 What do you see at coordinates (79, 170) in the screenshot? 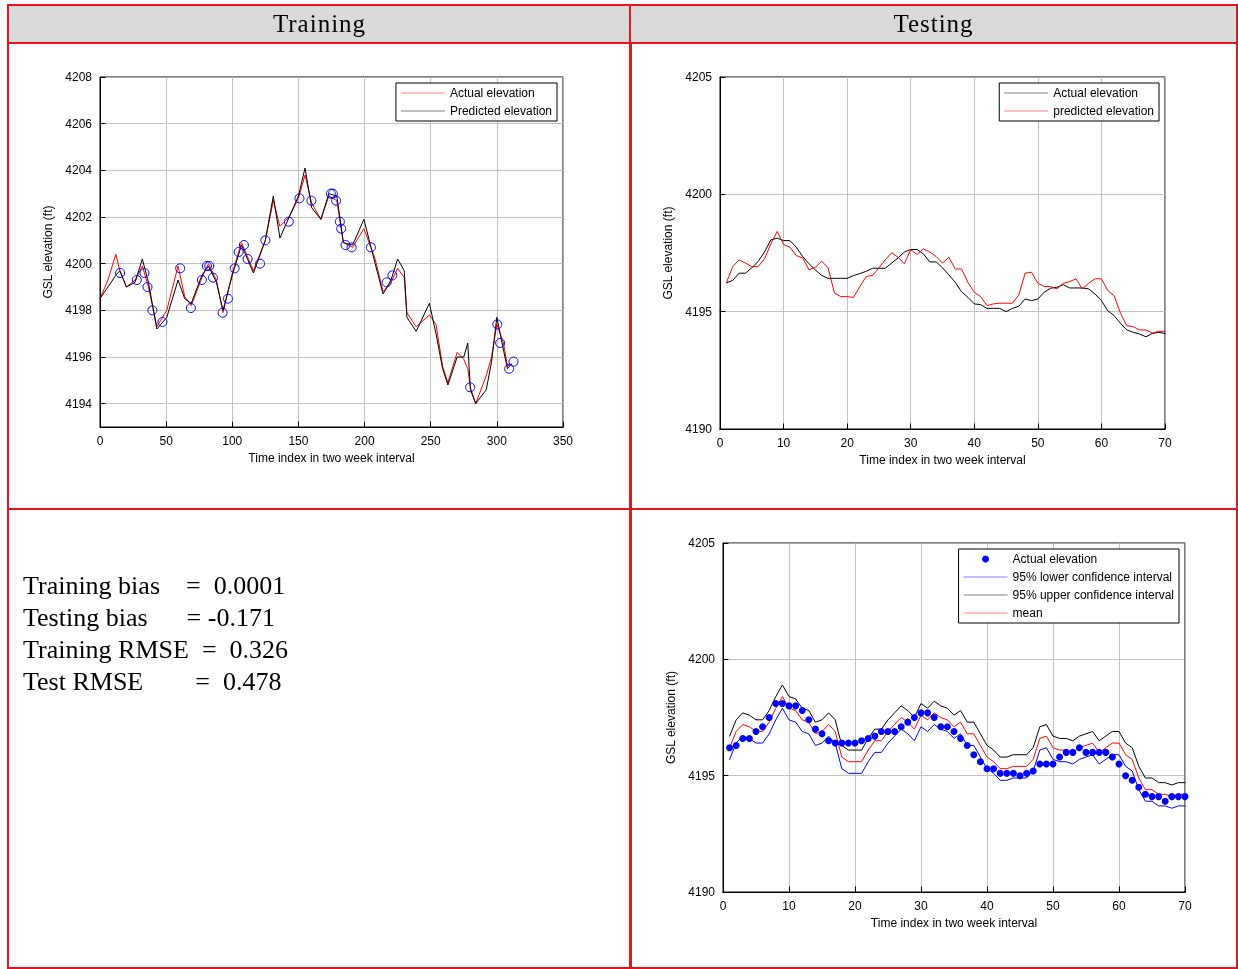
I see `y-tick-label: 4204` at bounding box center [79, 170].